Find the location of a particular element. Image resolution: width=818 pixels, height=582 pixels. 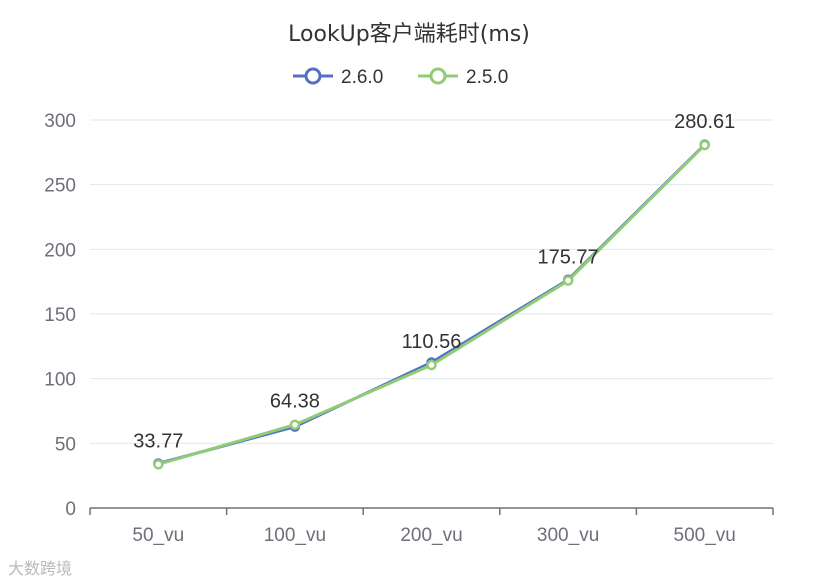

y-tick-label: 0 is located at coordinates (70, 509).